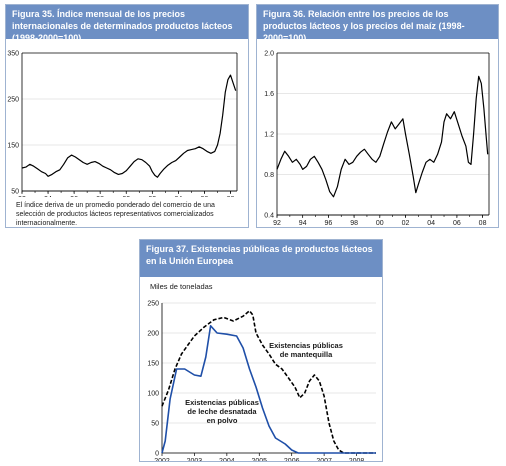 This screenshot has height=466, width=506. I want to click on y-tick-label: 0, so click(157, 454).